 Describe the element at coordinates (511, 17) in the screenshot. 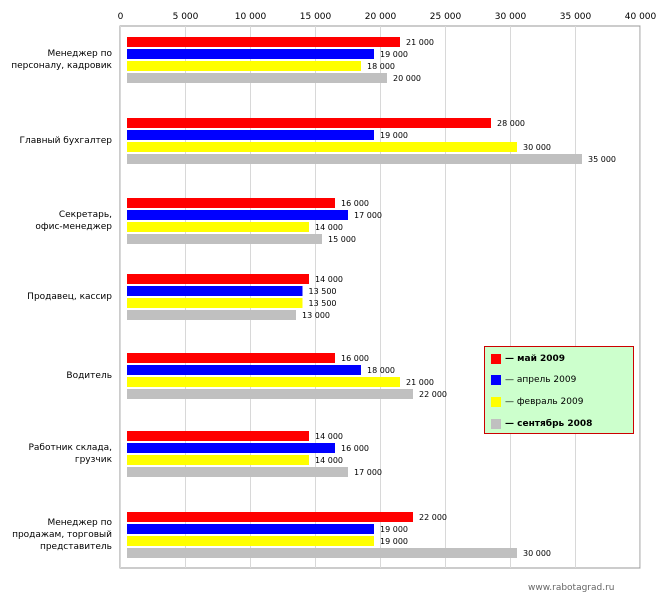

I see `x-tick-label: 30 000` at that location.